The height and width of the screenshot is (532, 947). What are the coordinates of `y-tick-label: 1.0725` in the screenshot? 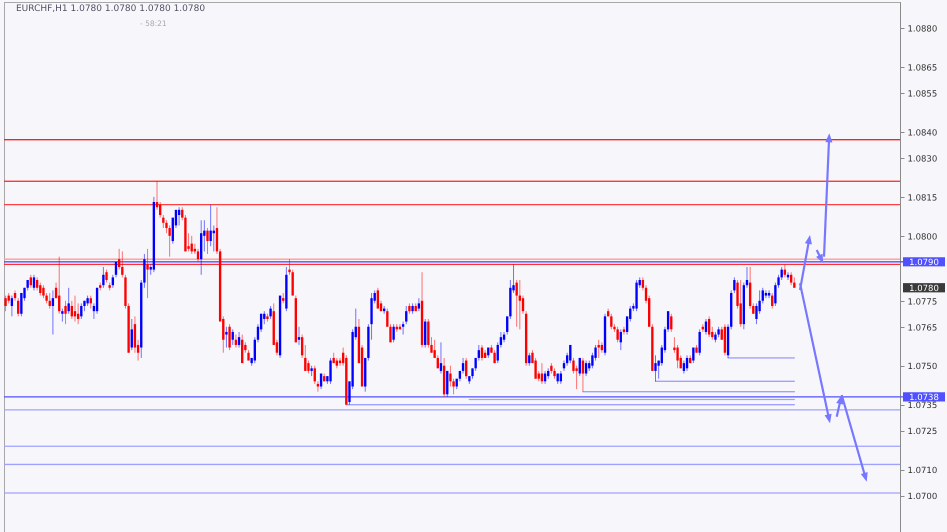 It's located at (923, 432).